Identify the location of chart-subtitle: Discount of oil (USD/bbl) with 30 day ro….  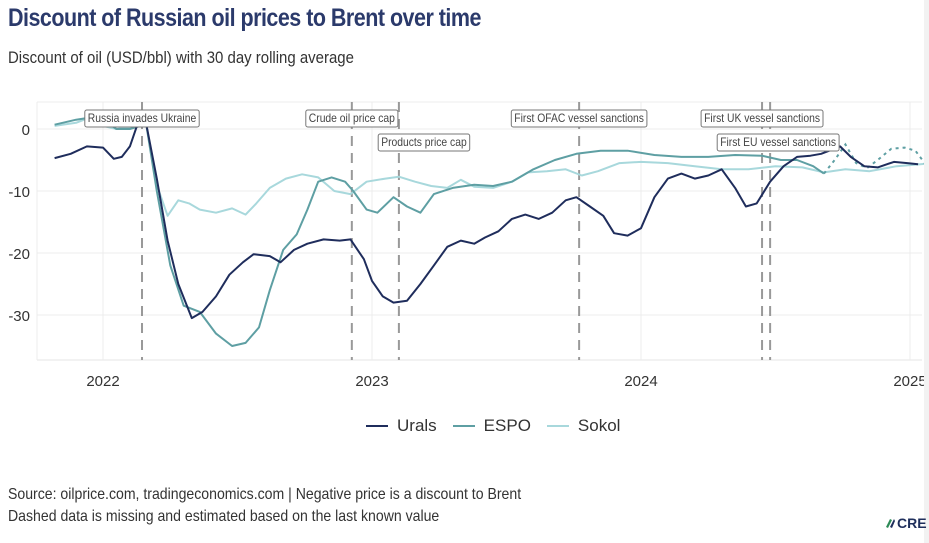
(181, 57).